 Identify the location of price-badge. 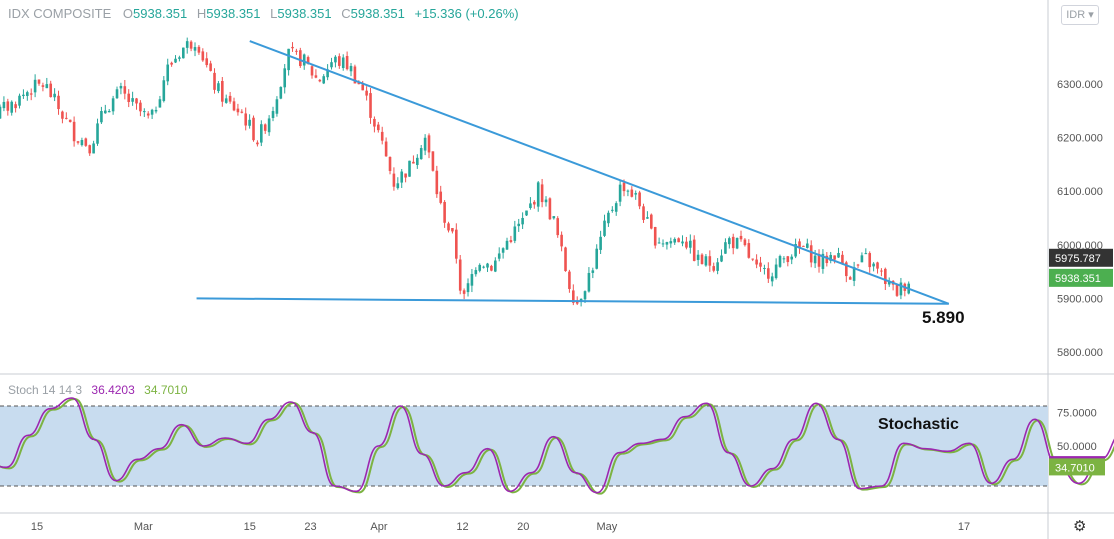
(1081, 277).